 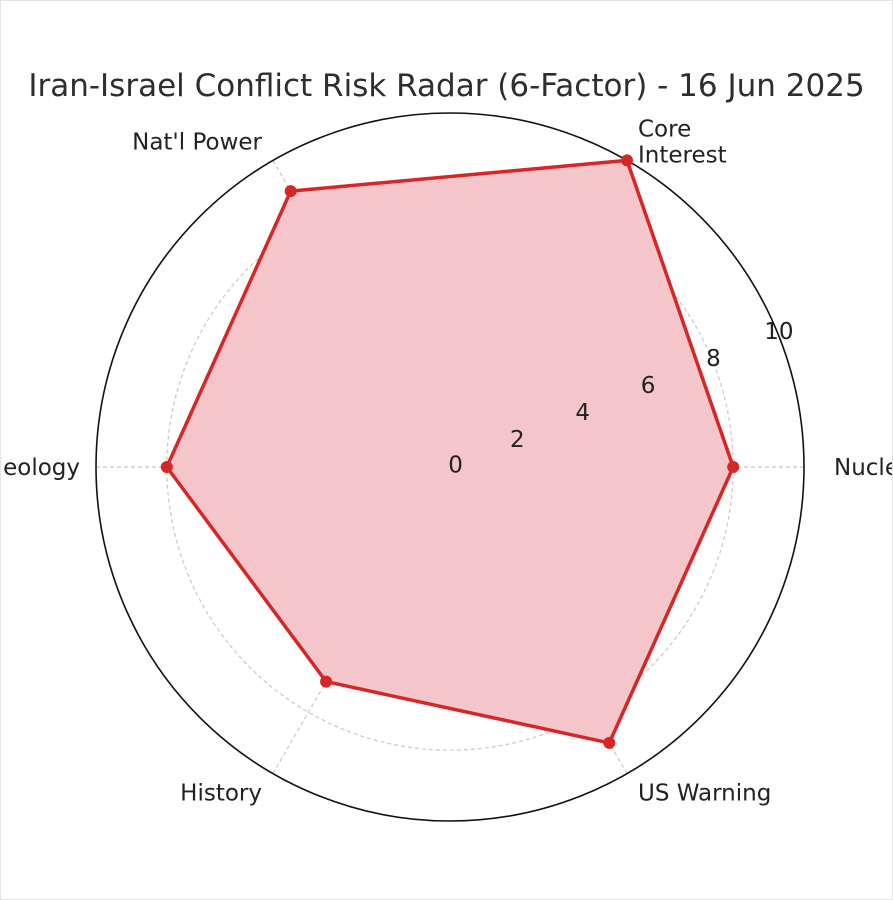 I want to click on category-label-3: Ideology, so click(x=40, y=468).